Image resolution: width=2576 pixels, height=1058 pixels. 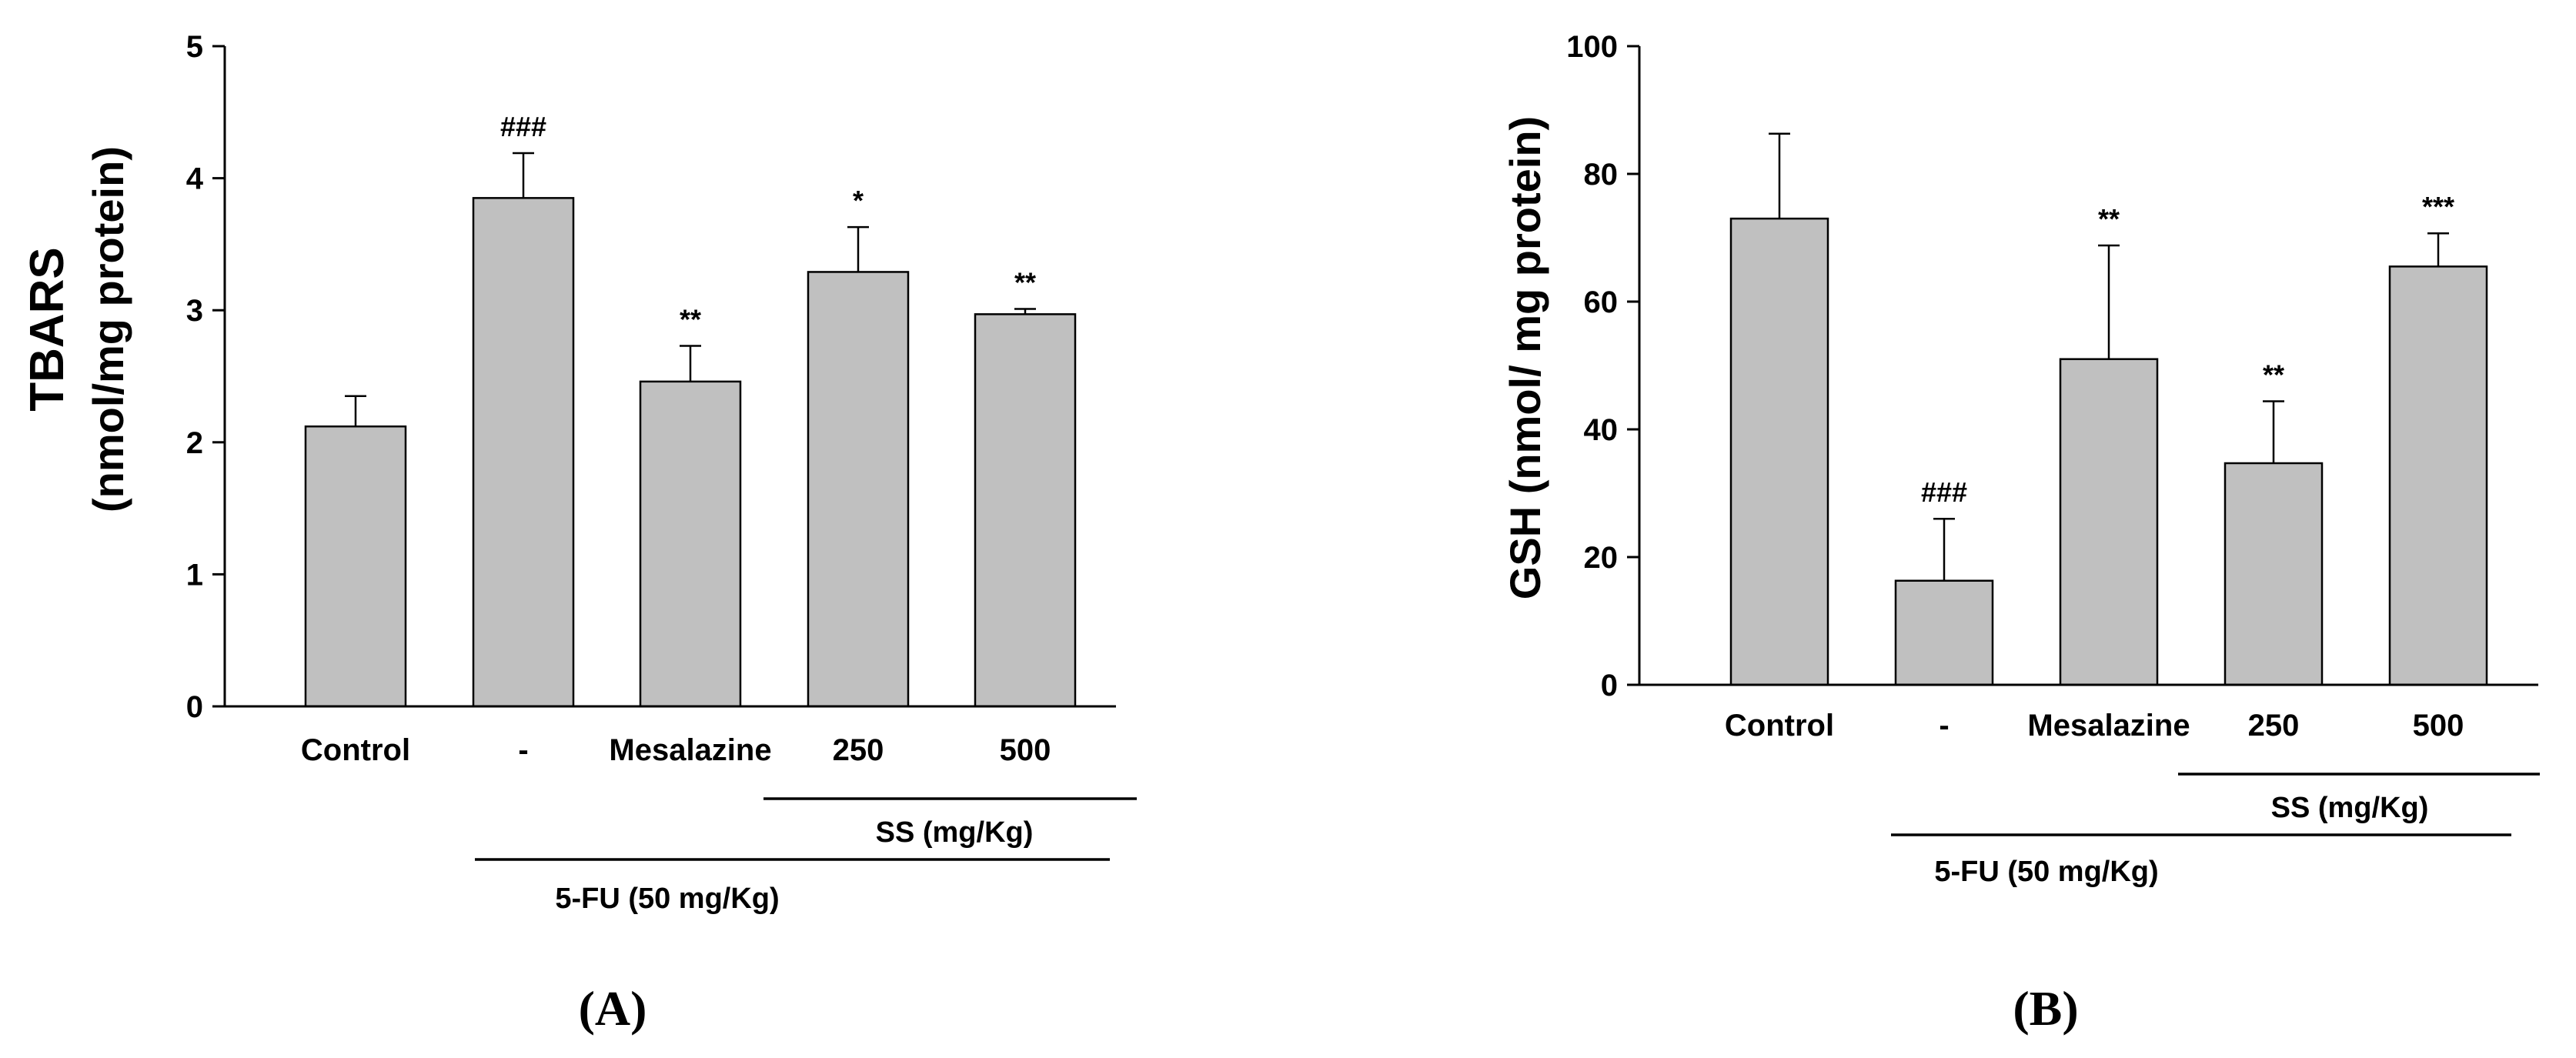 I want to click on panel-label-b: (B), so click(x=2045, y=1009).